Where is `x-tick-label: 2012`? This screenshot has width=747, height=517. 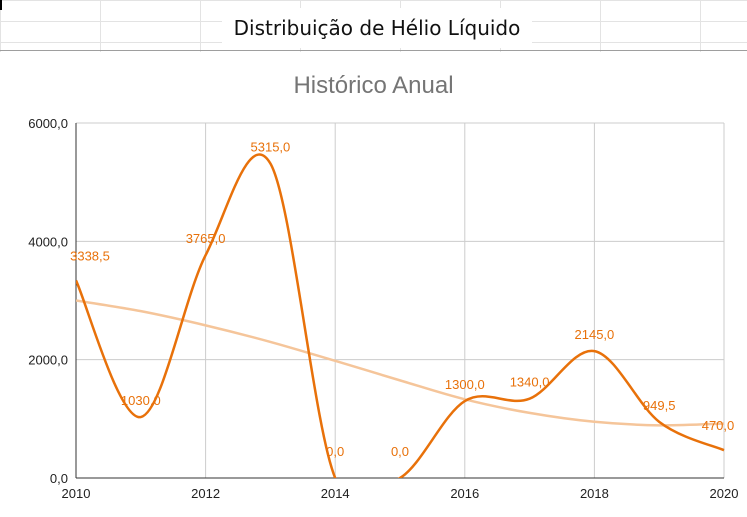
x-tick-label: 2012 is located at coordinates (205, 493).